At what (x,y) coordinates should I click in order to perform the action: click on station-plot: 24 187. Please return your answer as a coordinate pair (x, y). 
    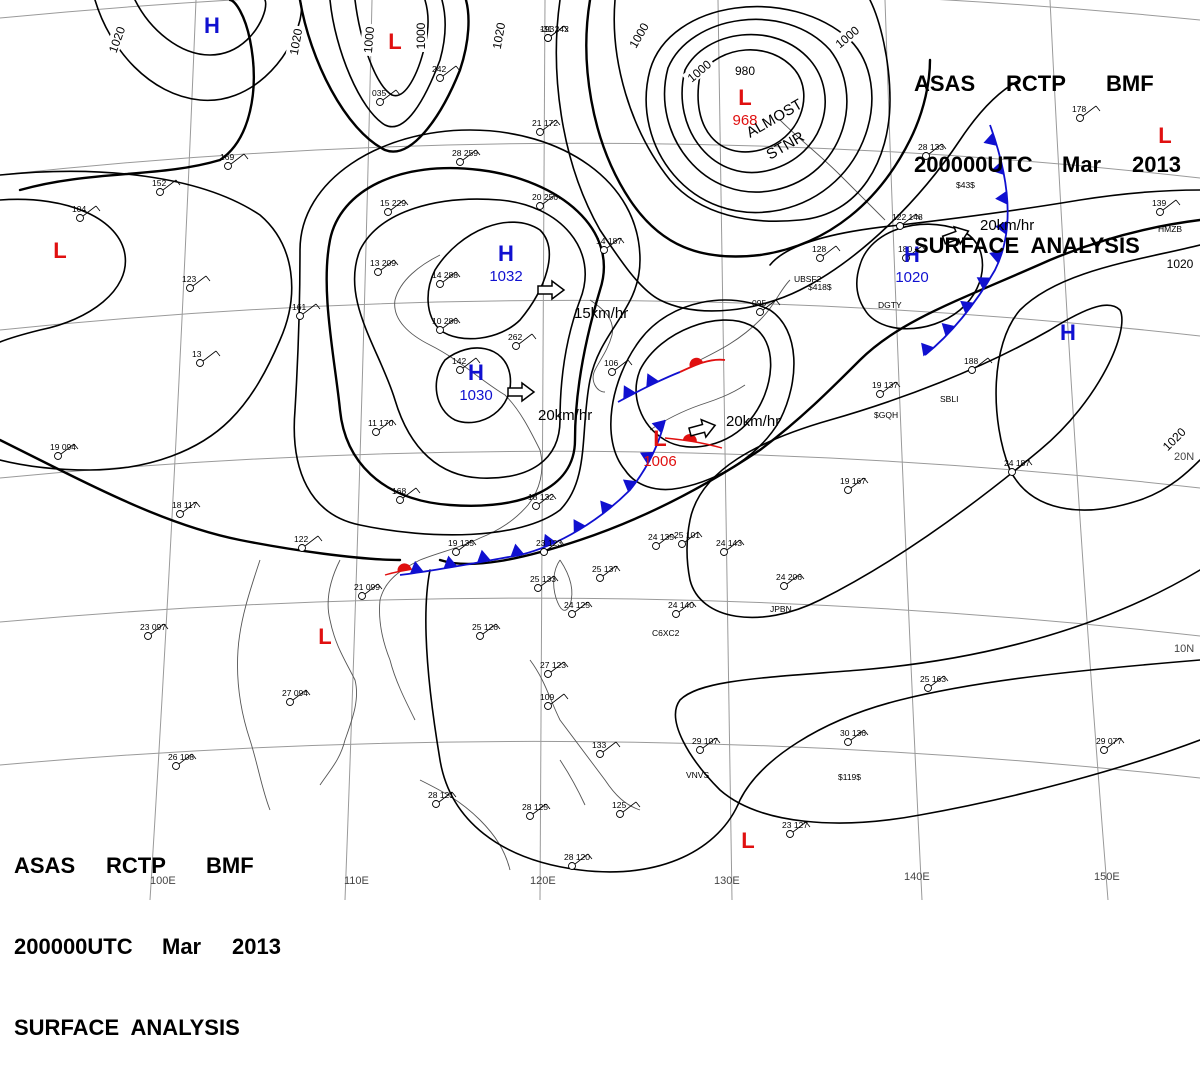
    Looking at the image, I should click on (1018, 467).